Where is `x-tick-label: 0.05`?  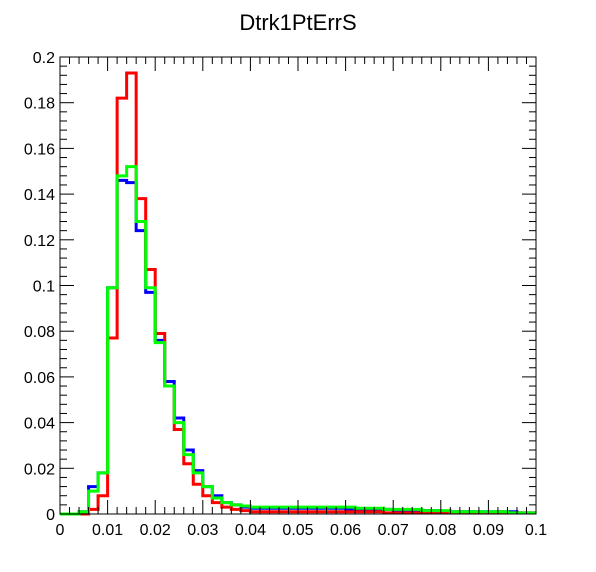 x-tick-label: 0.05 is located at coordinates (297, 530).